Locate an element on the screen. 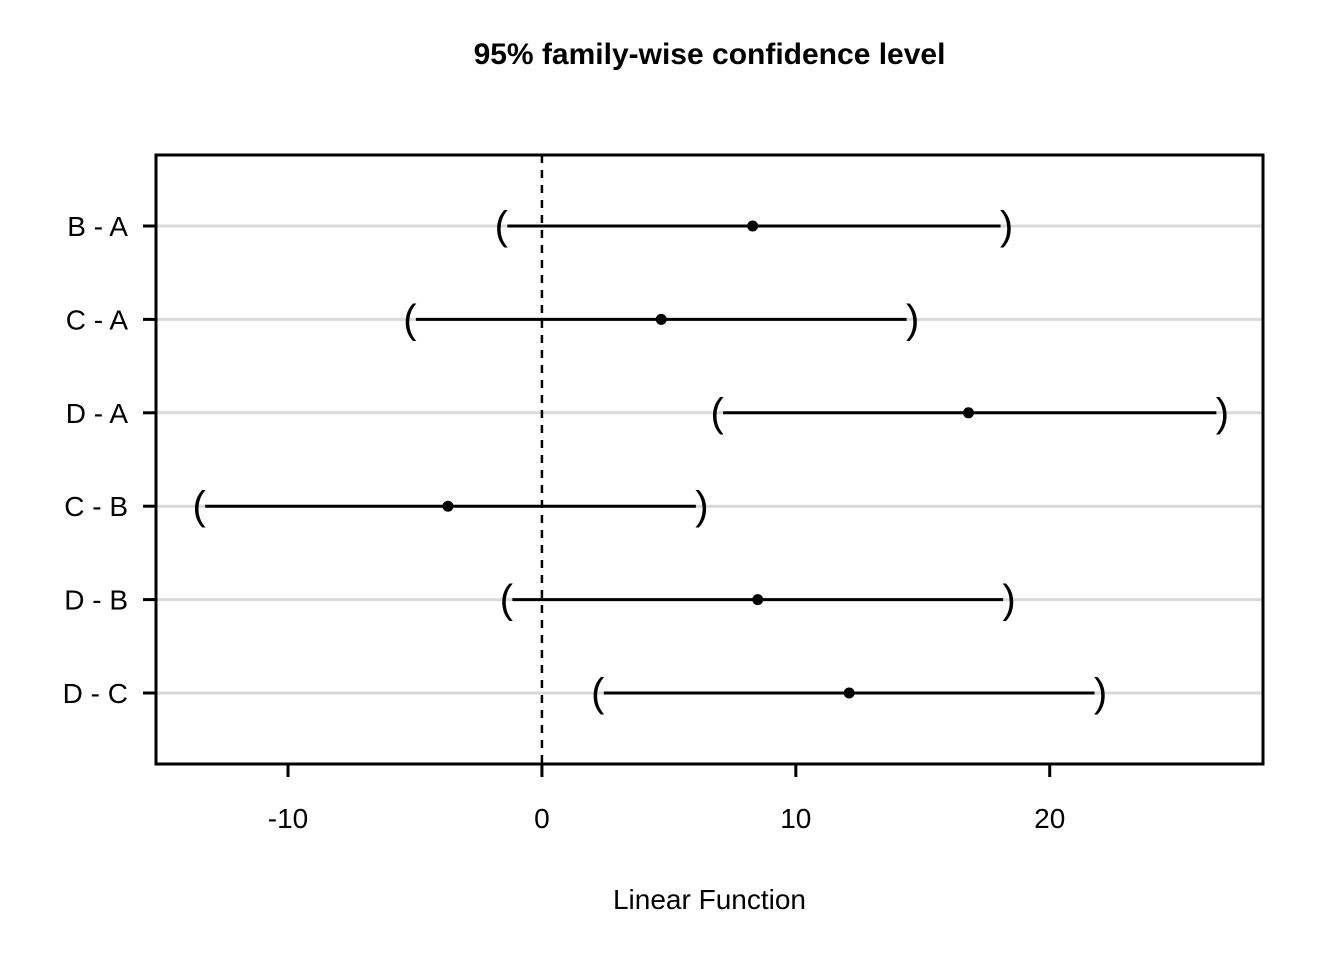 This screenshot has width=1344, height=960. y-axis-label: D - B is located at coordinates (96, 600).